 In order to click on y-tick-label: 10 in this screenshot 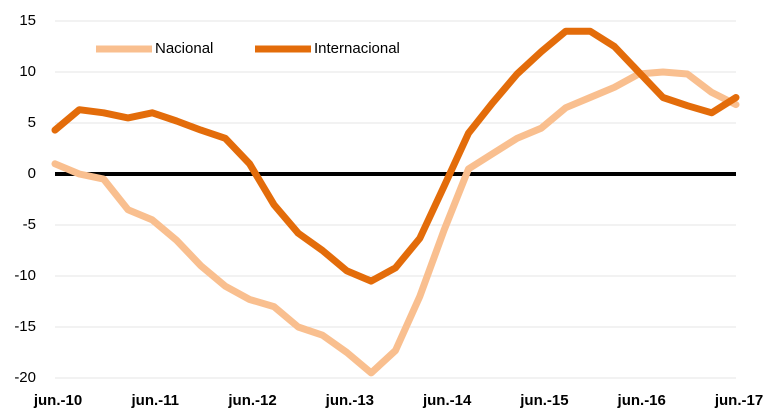, I will do `click(27, 71)`.